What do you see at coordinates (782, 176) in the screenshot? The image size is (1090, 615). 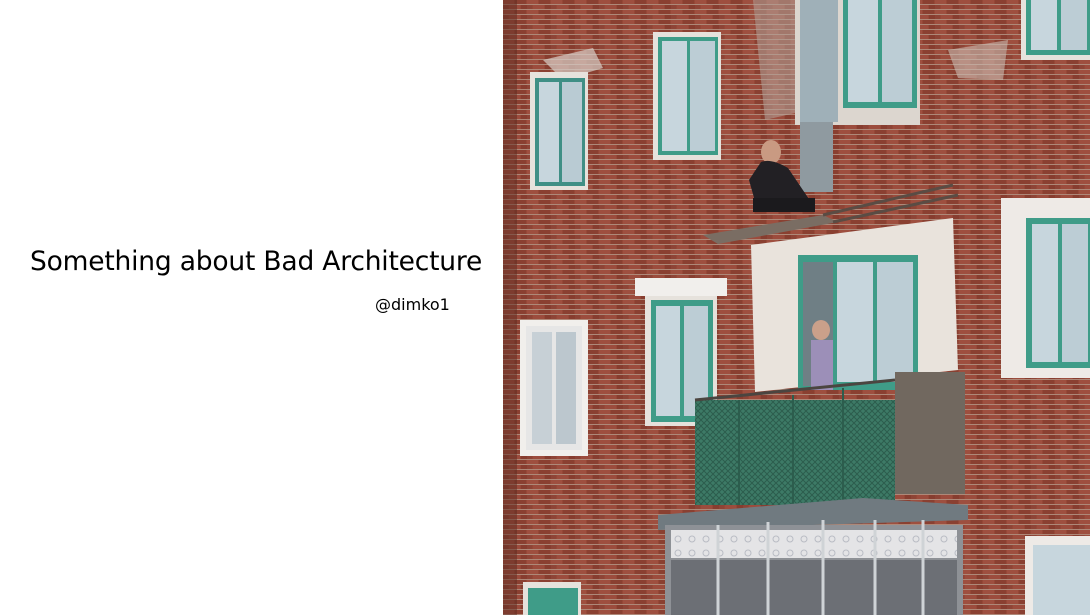 I see `sitting-man` at bounding box center [782, 176].